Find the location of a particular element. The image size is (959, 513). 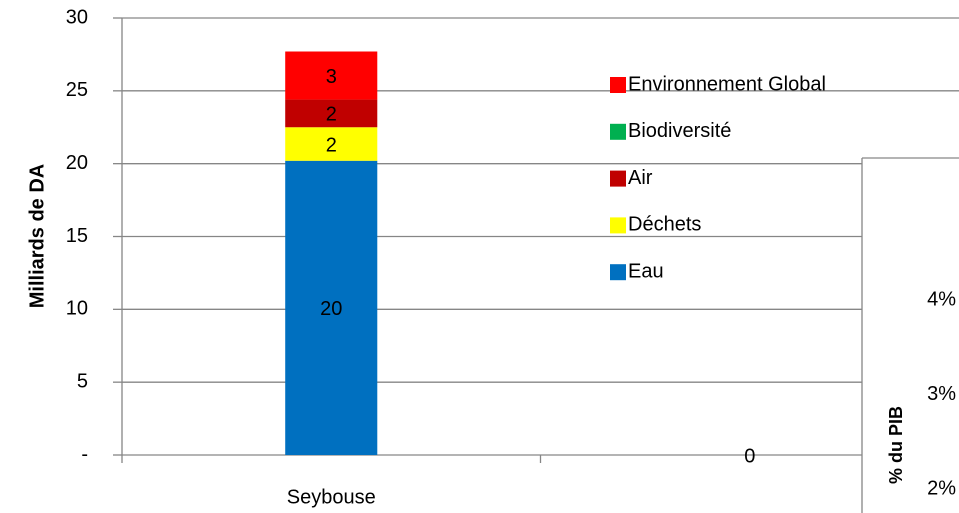

y-tick-label: 2% is located at coordinates (941, 489).